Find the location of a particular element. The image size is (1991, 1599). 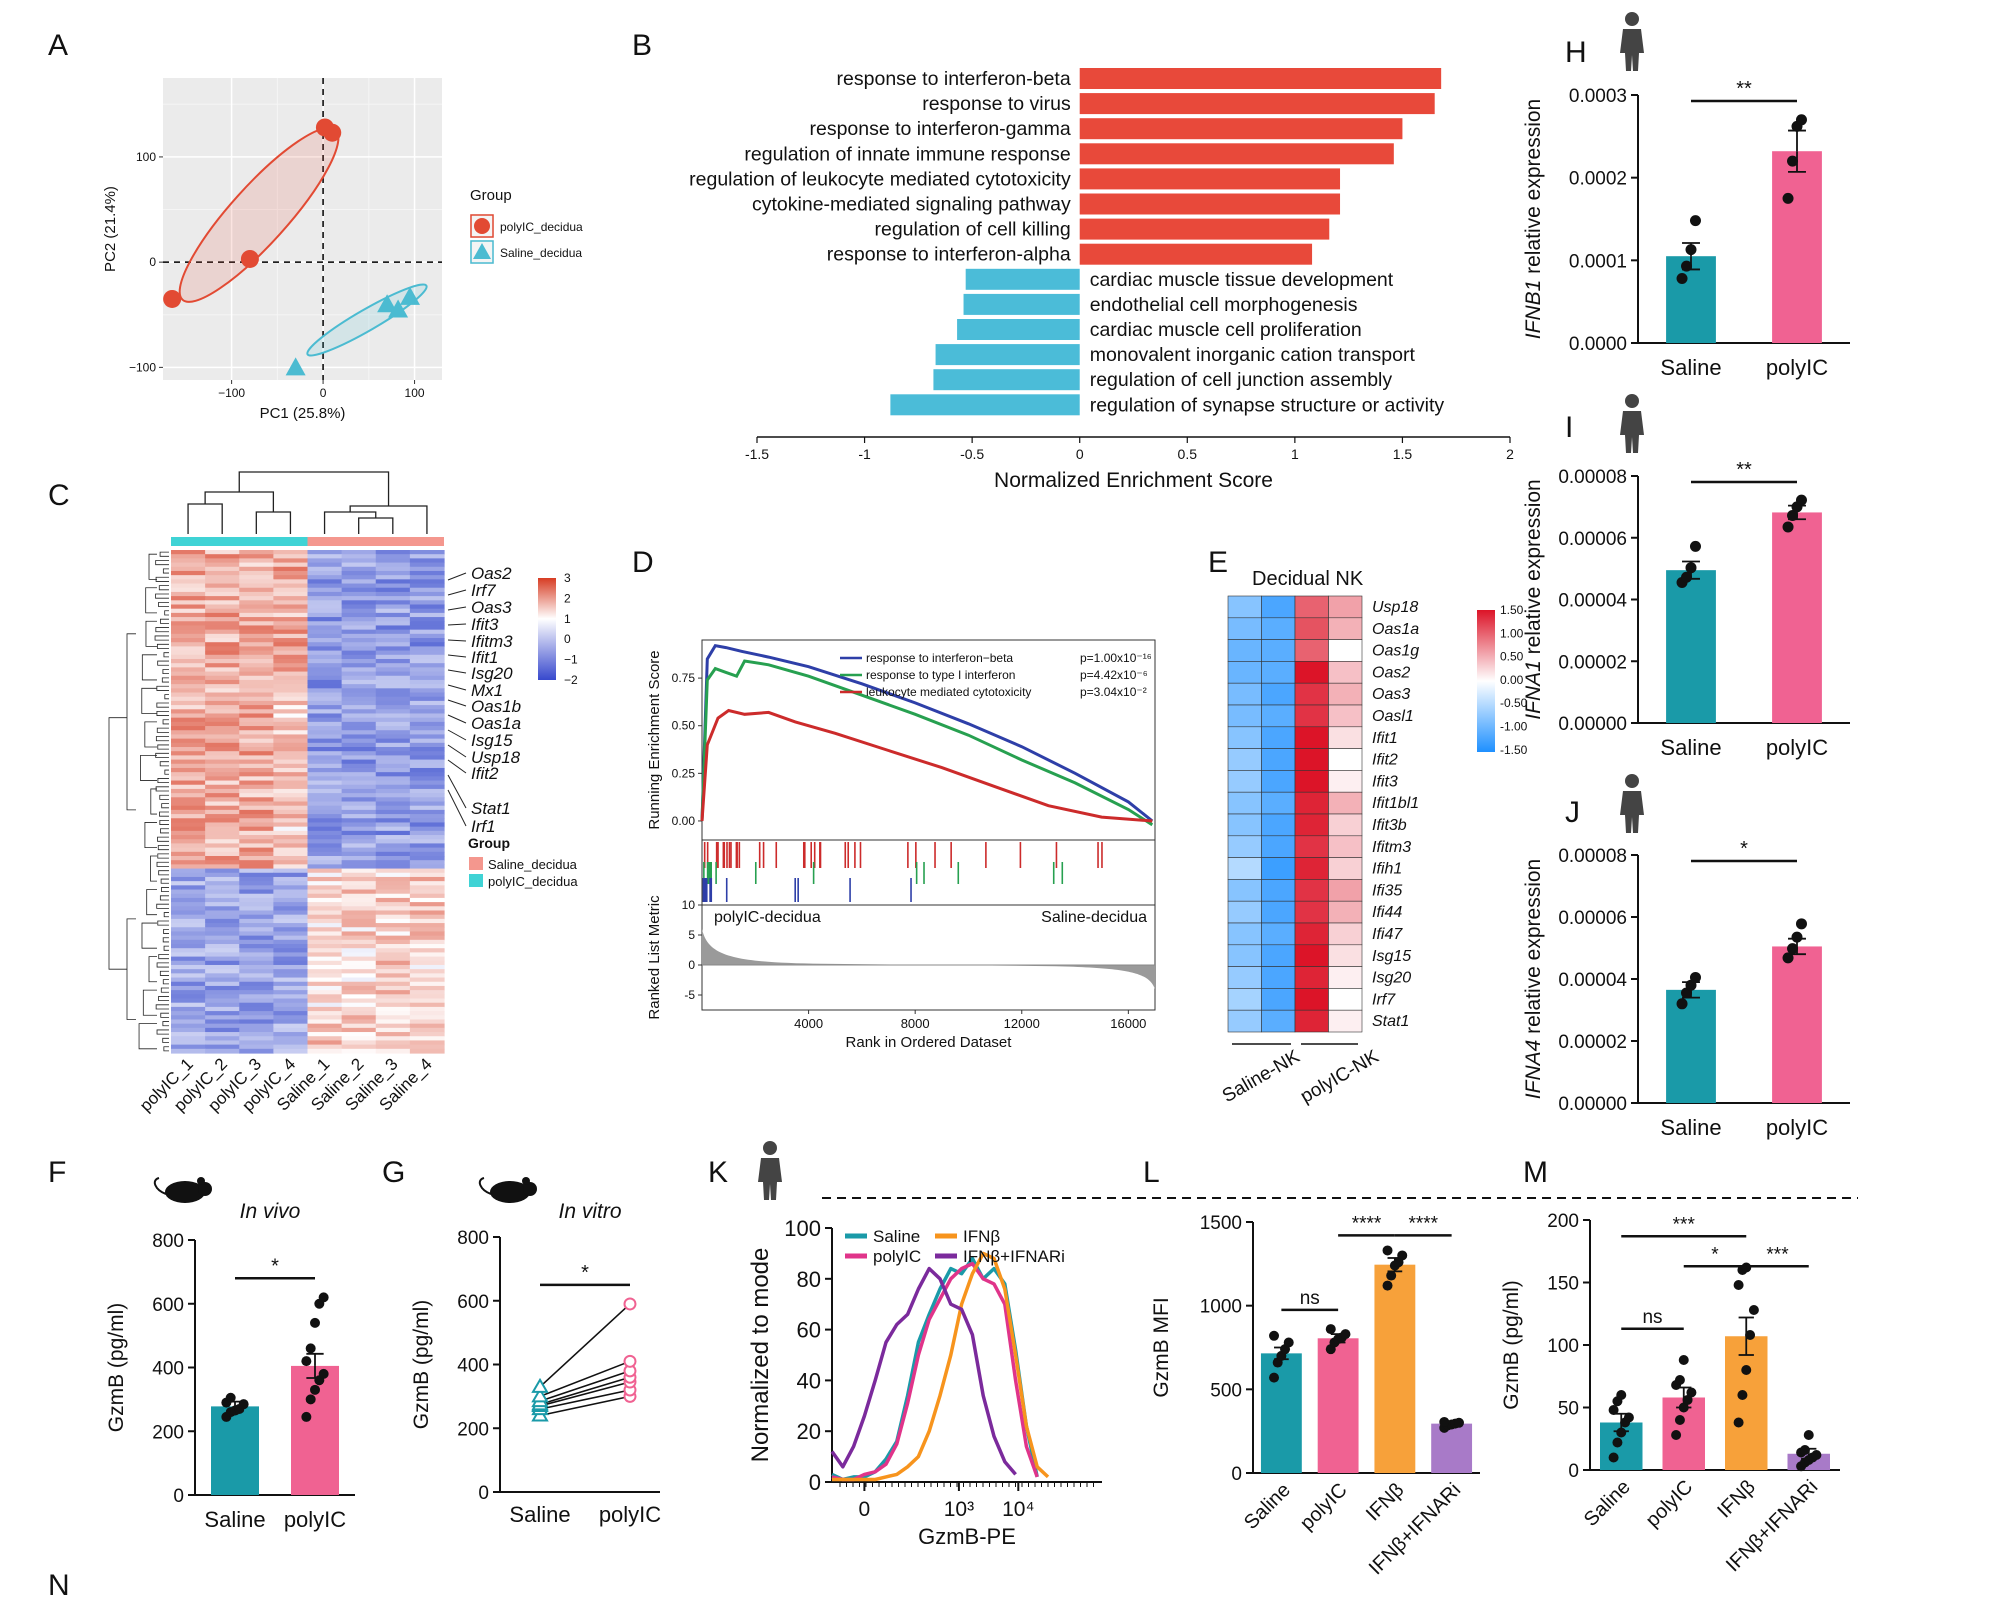

mouse-icon-head is located at coordinates (205, 1189).